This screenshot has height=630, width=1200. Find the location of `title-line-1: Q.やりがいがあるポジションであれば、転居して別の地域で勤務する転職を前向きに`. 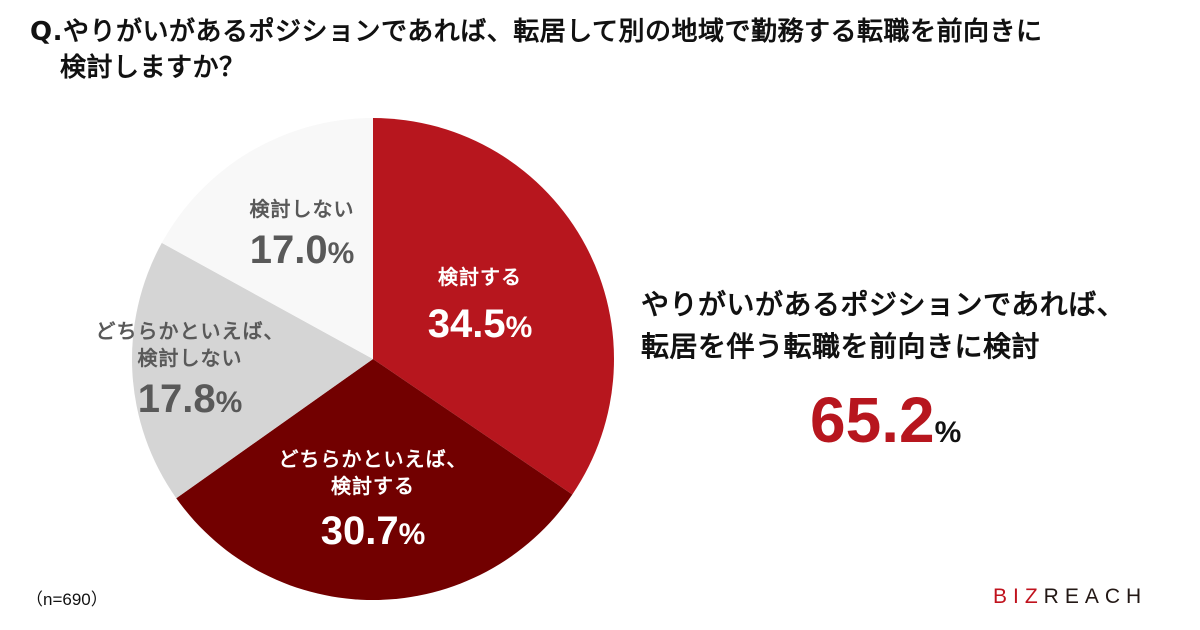

title-line-1: Q.やりがいがあるポジションであれば、転居して別の地域で勤務する転職を前向きに is located at coordinates (536, 32).